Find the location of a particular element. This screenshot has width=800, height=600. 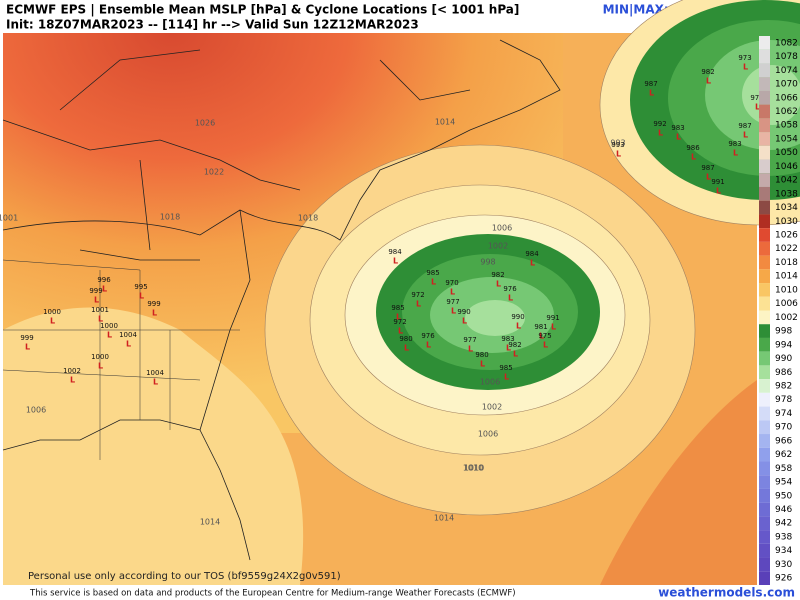

colorbar-label: 978 is located at coordinates (783, 400).